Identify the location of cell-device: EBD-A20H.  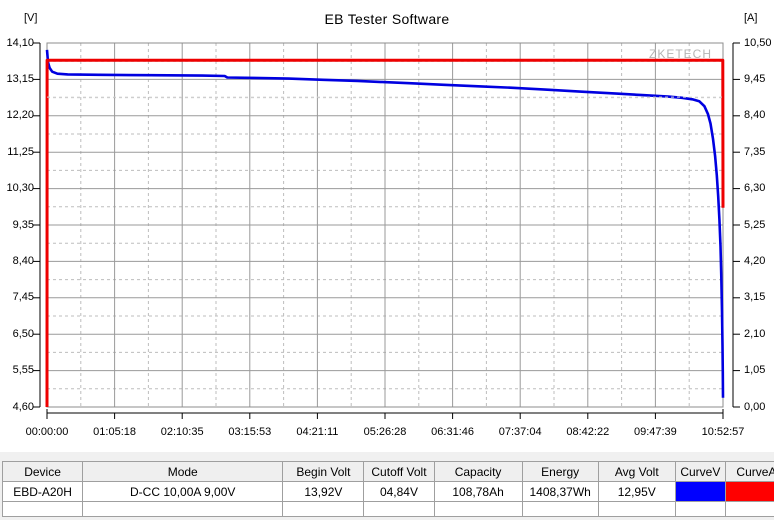
(42, 491).